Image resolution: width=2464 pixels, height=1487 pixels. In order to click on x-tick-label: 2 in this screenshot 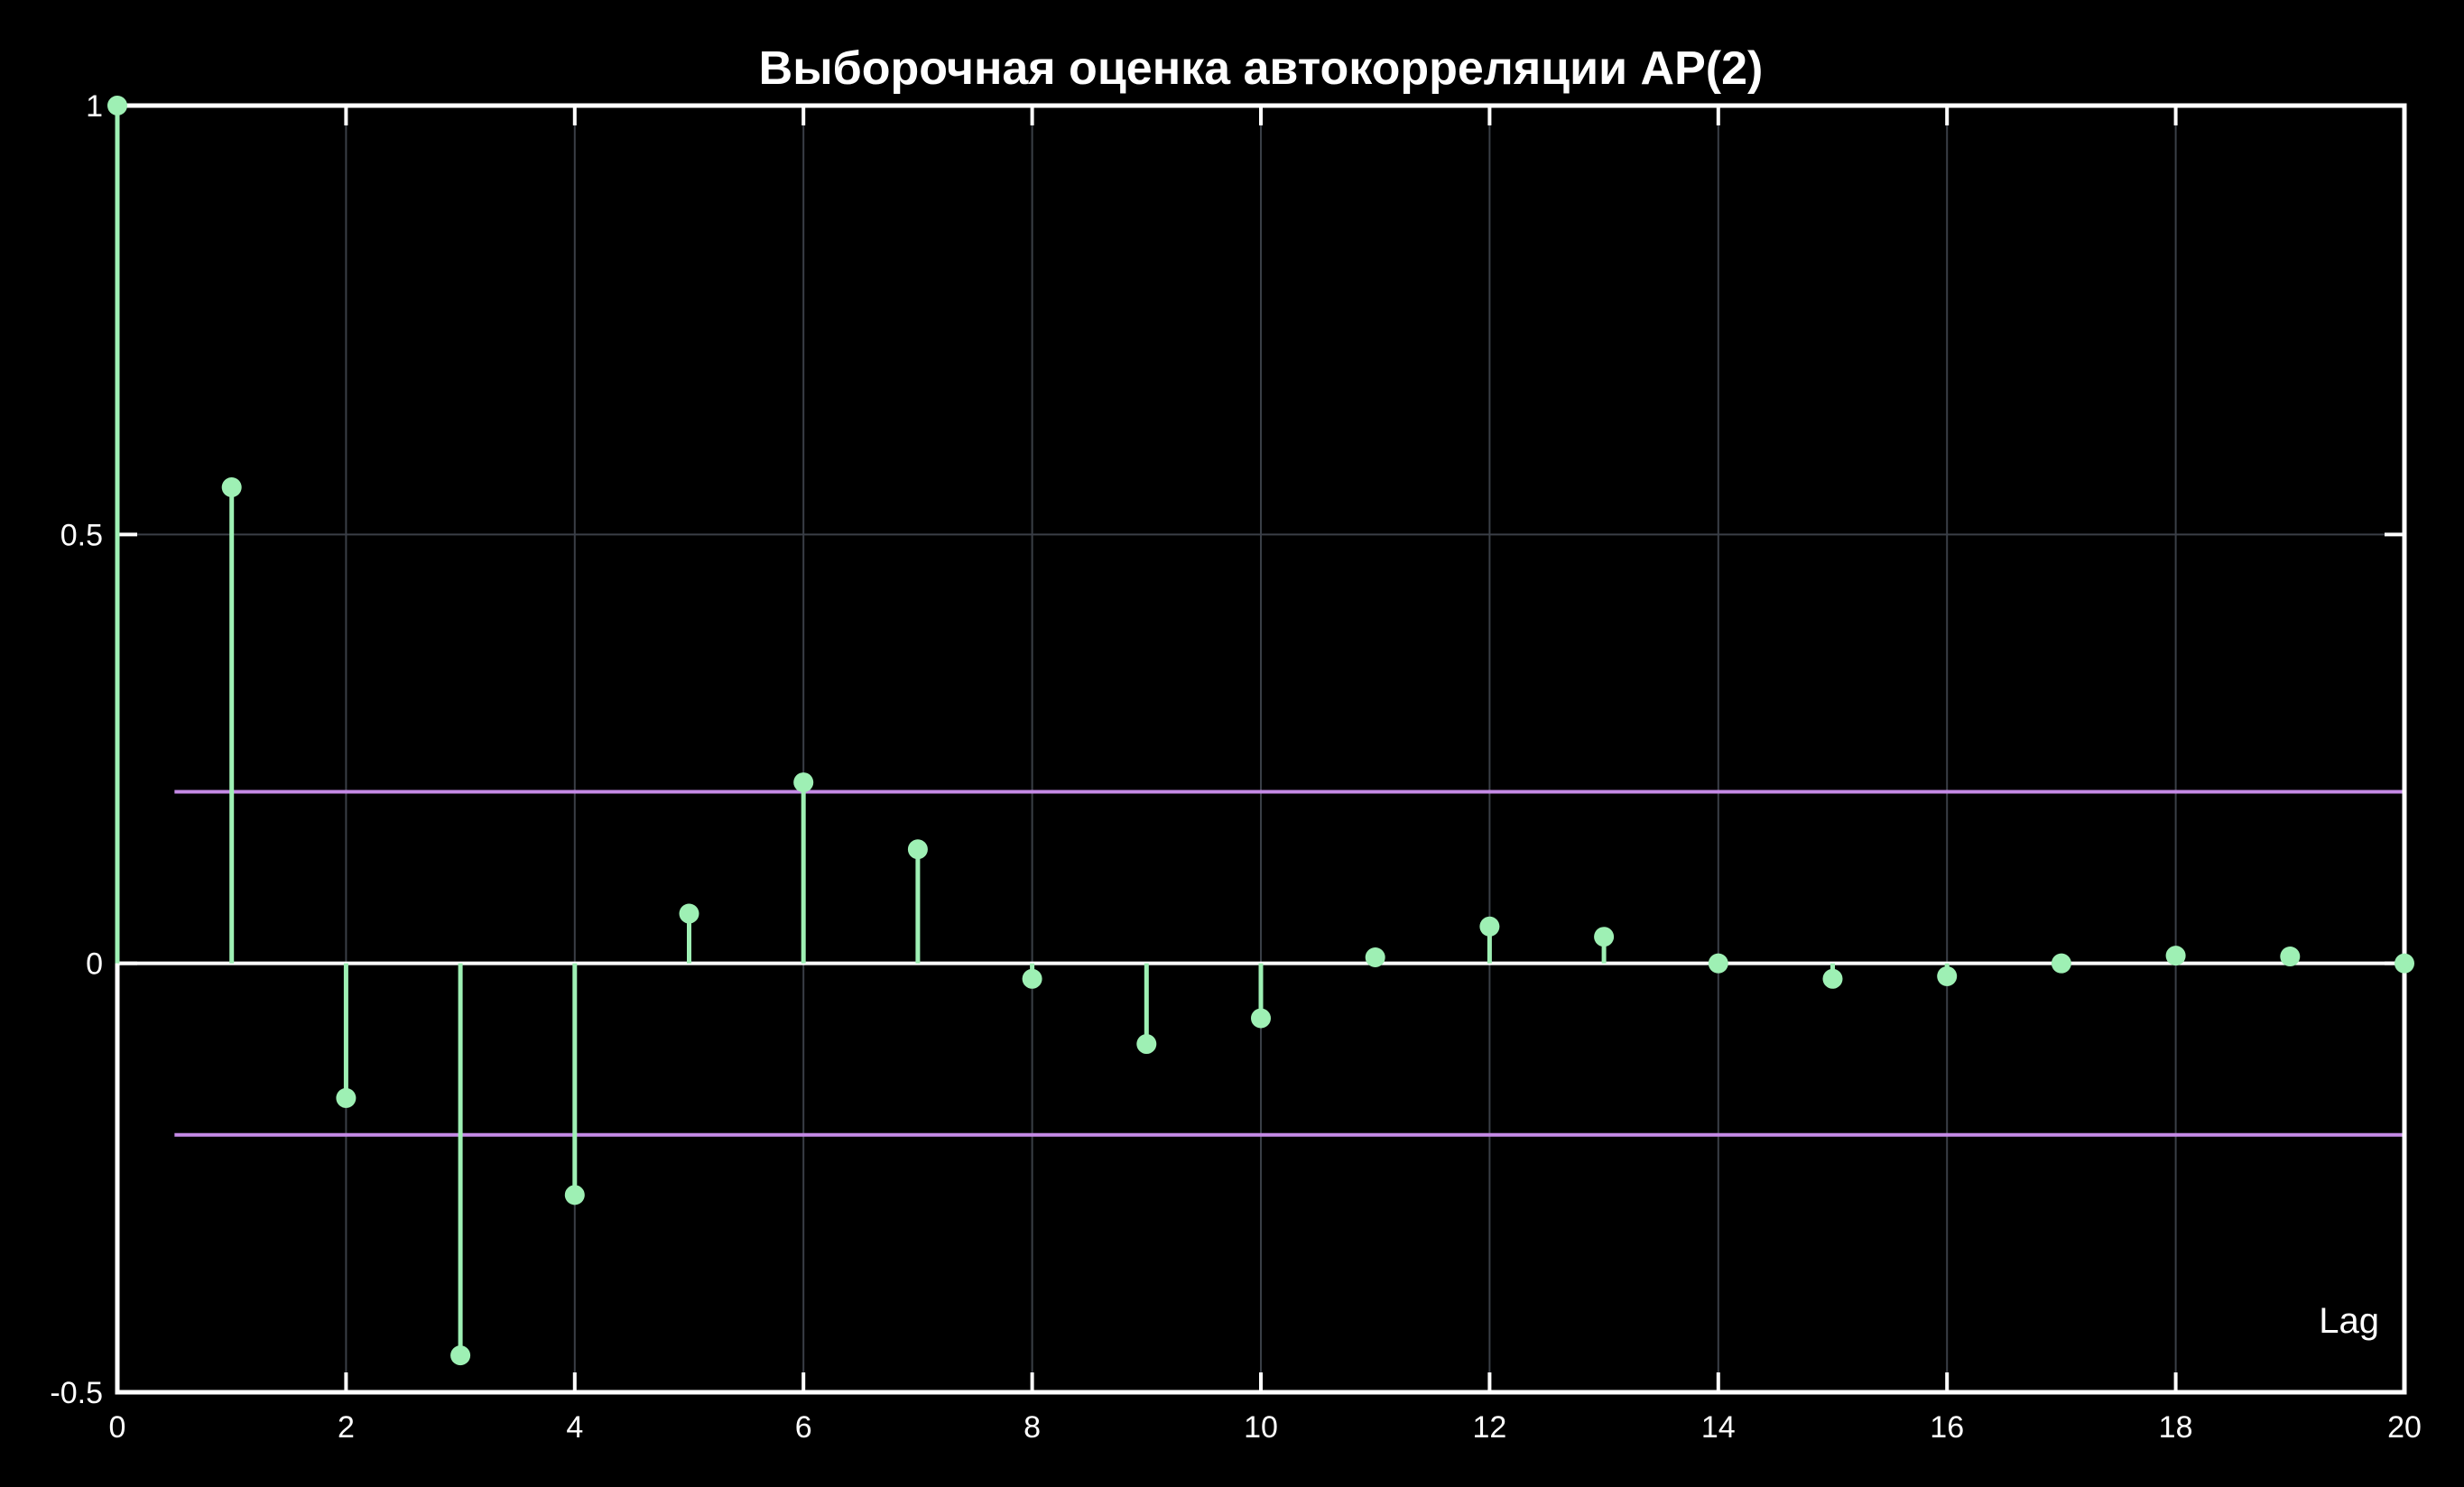, I will do `click(346, 1427)`.